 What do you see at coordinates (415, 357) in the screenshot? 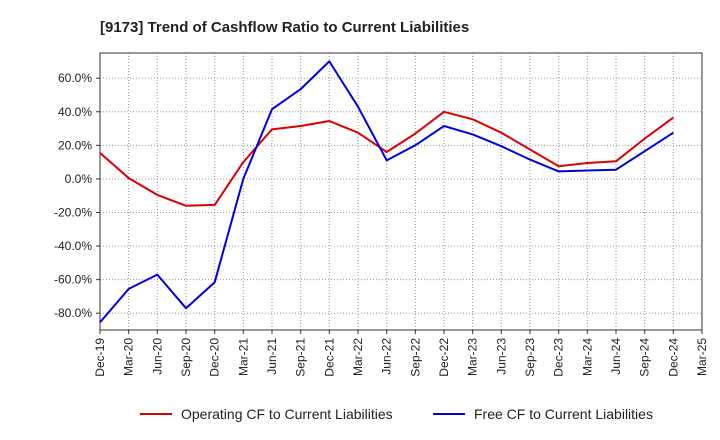
I see `x-tick-label: Sep-22` at bounding box center [415, 357].